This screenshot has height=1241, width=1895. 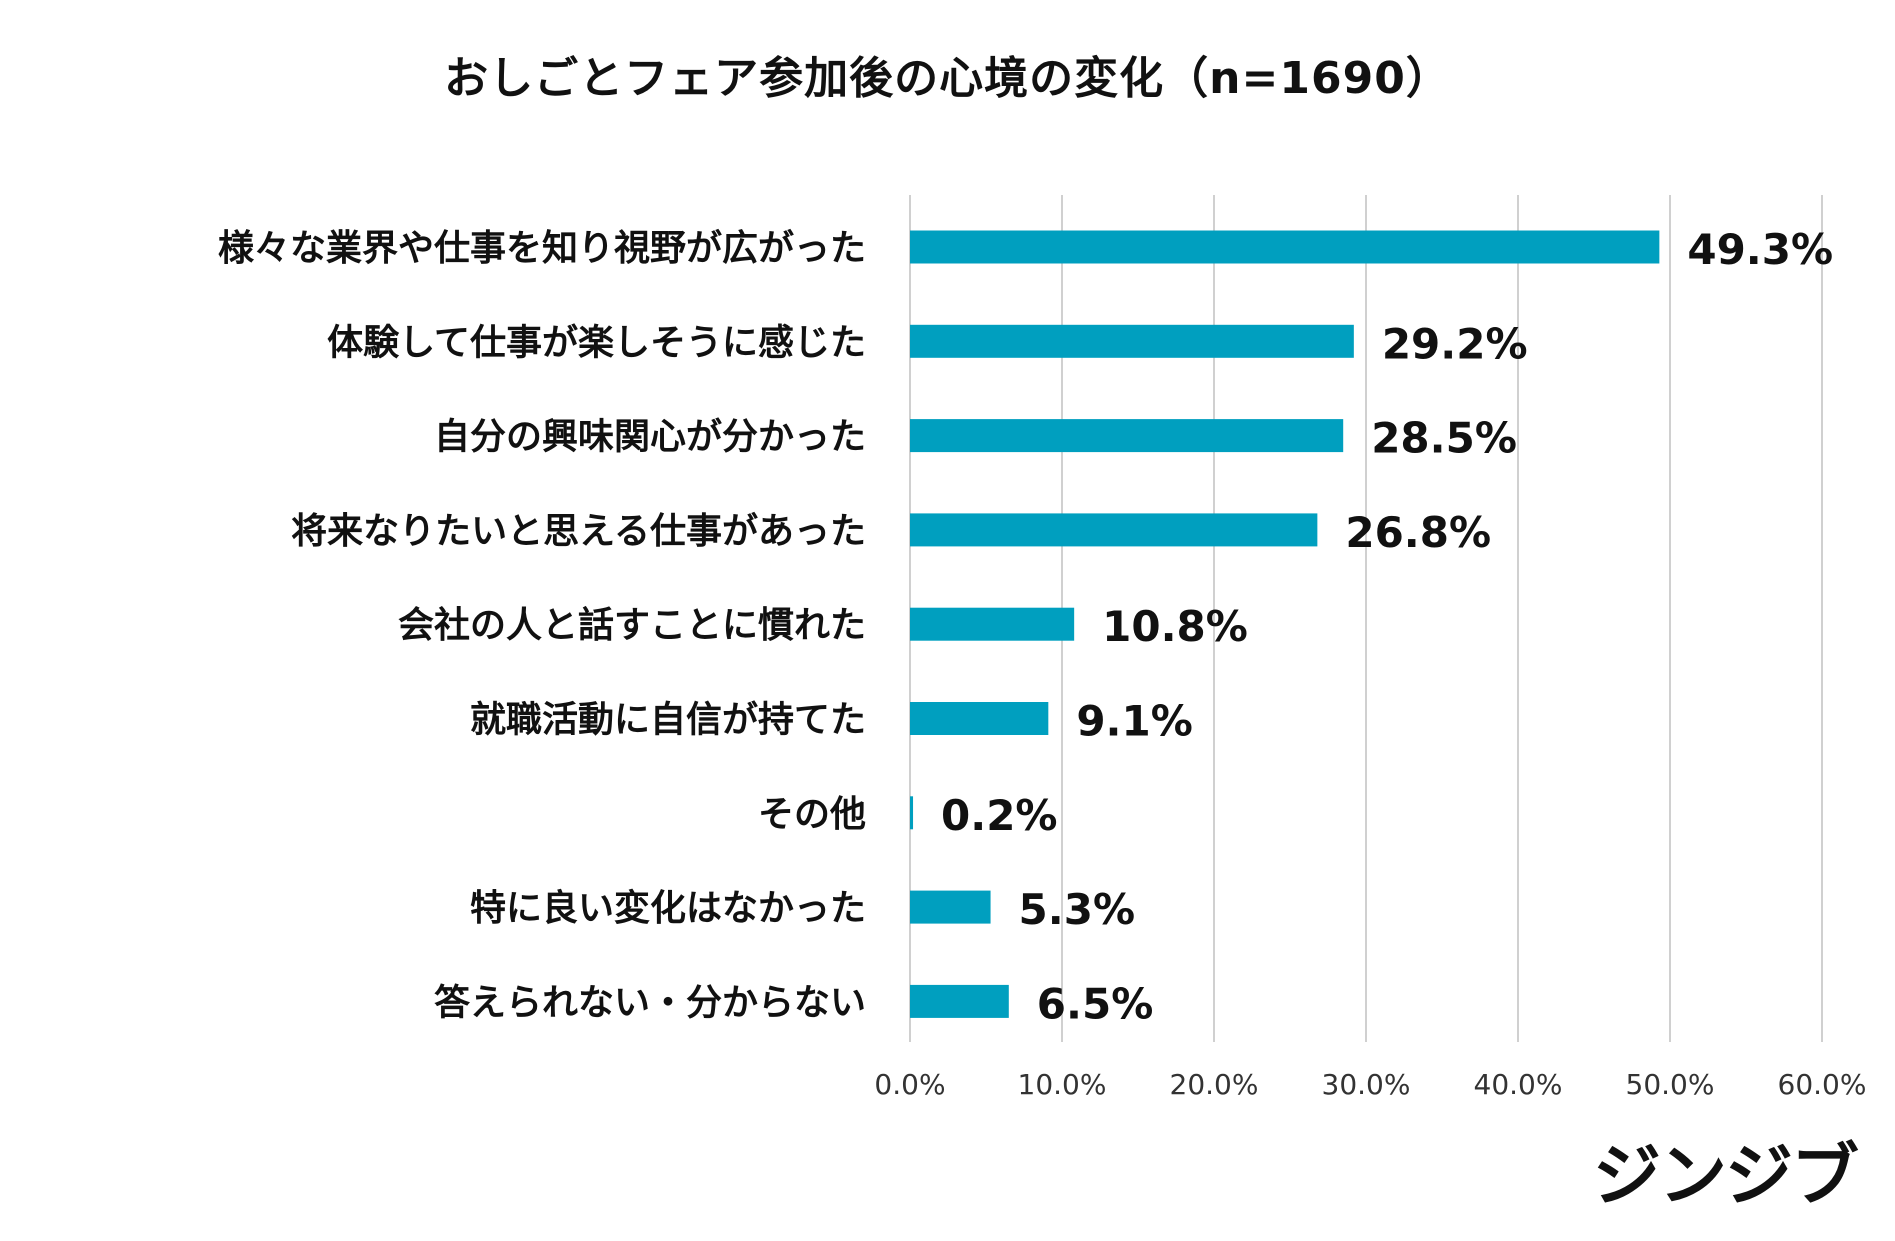 I want to click on category-label: 答えられない・分からない, so click(x=650, y=1002).